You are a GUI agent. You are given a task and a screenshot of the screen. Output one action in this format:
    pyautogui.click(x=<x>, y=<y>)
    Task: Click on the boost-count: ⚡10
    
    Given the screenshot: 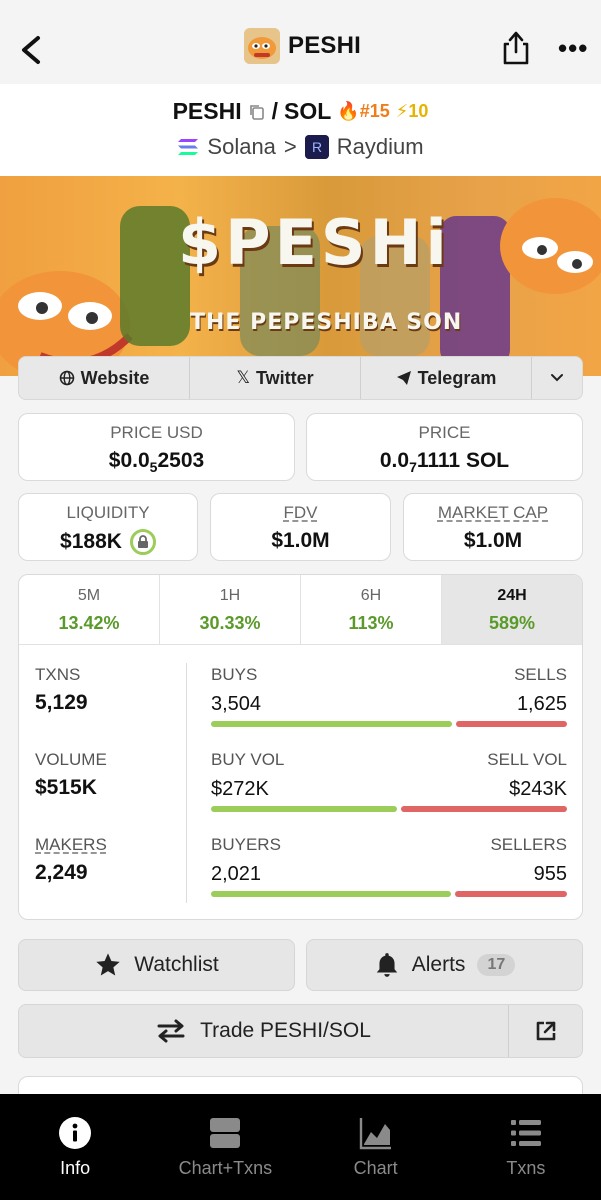 What is the action you would take?
    pyautogui.click(x=412, y=111)
    